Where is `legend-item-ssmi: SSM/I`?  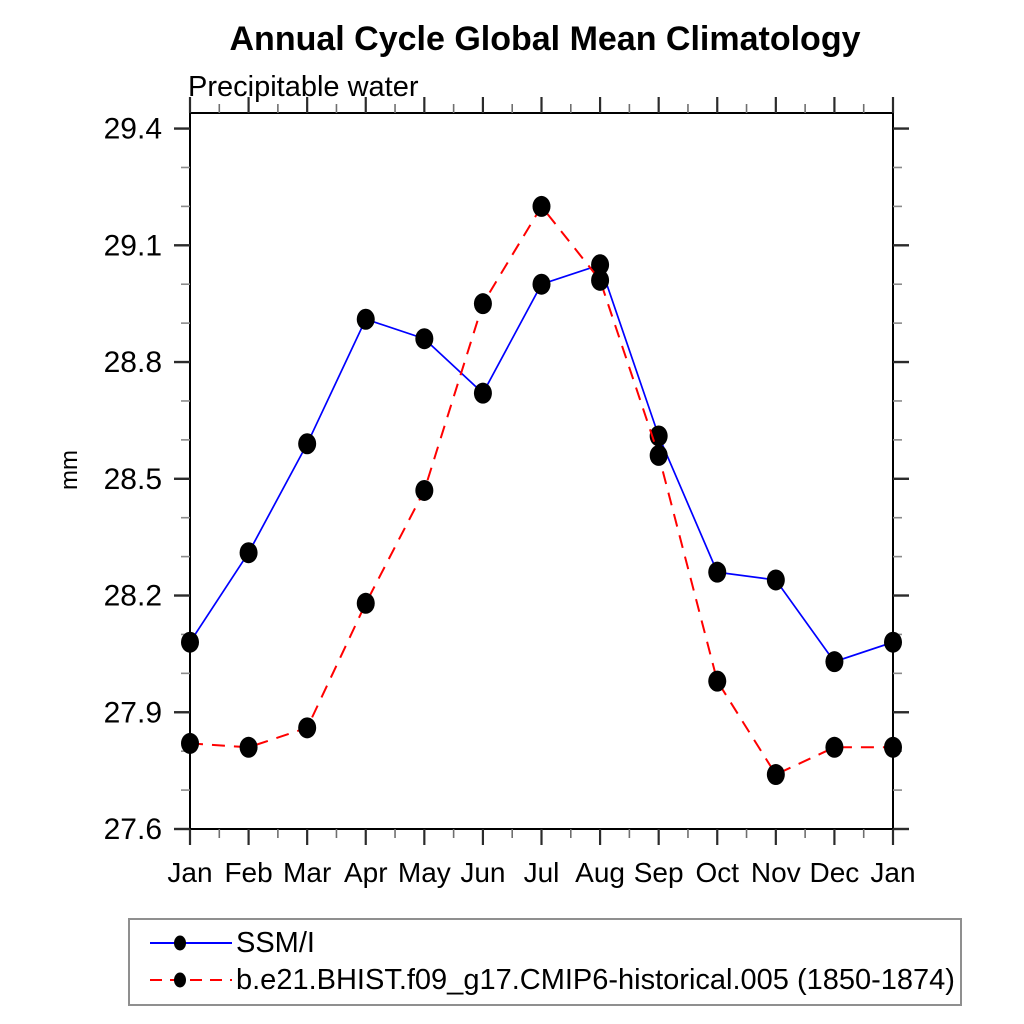 legend-item-ssmi: SSM/I is located at coordinates (232, 943).